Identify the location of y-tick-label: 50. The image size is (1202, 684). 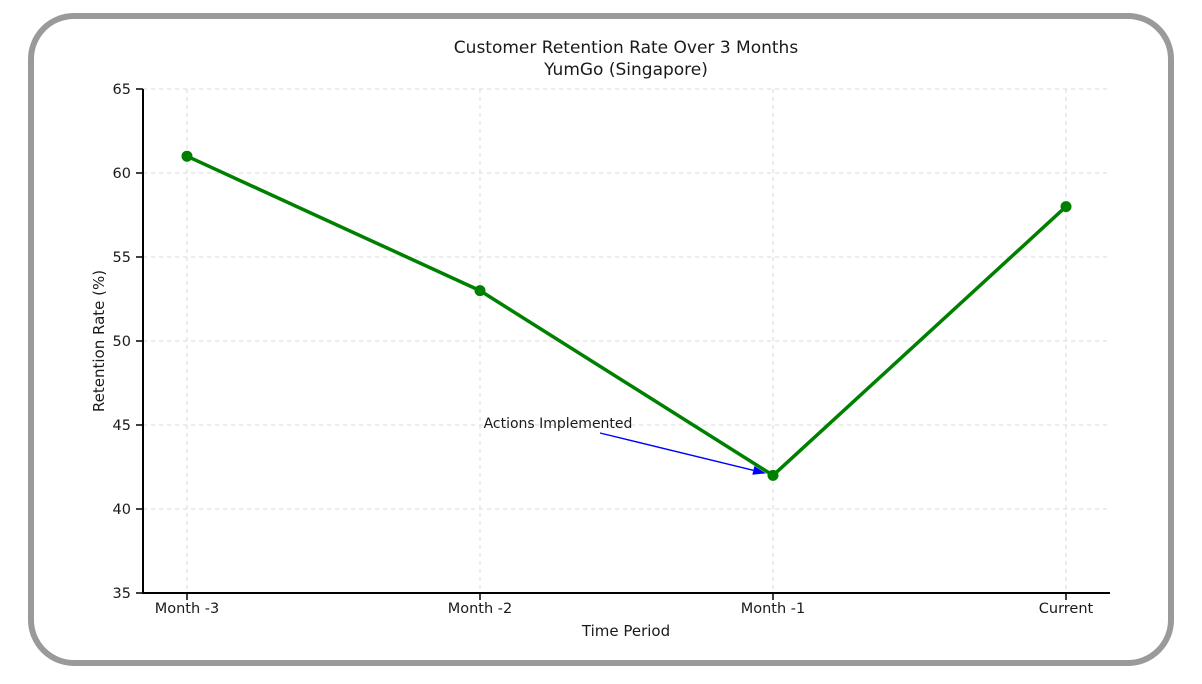
(122, 342).